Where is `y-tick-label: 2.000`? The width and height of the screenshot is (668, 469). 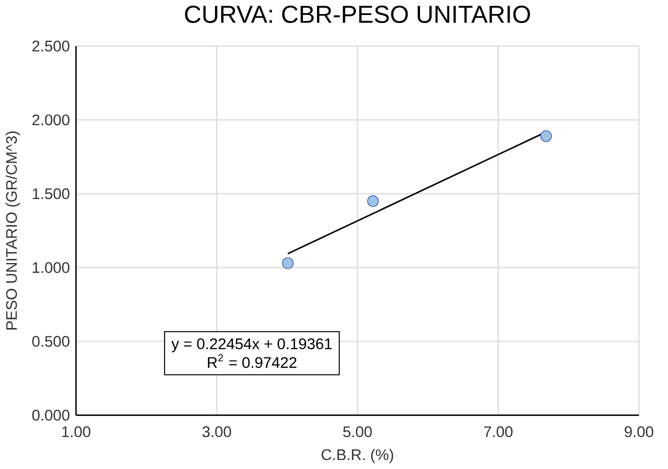
y-tick-label: 2.000 is located at coordinates (51, 120).